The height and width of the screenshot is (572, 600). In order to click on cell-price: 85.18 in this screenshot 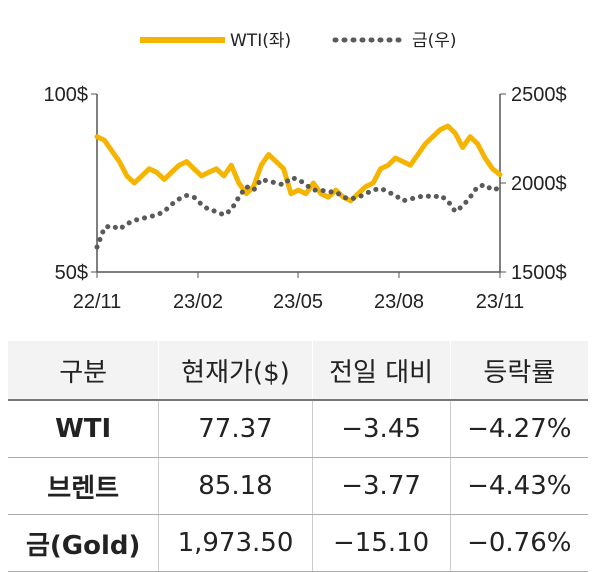, I will do `click(235, 486)`.